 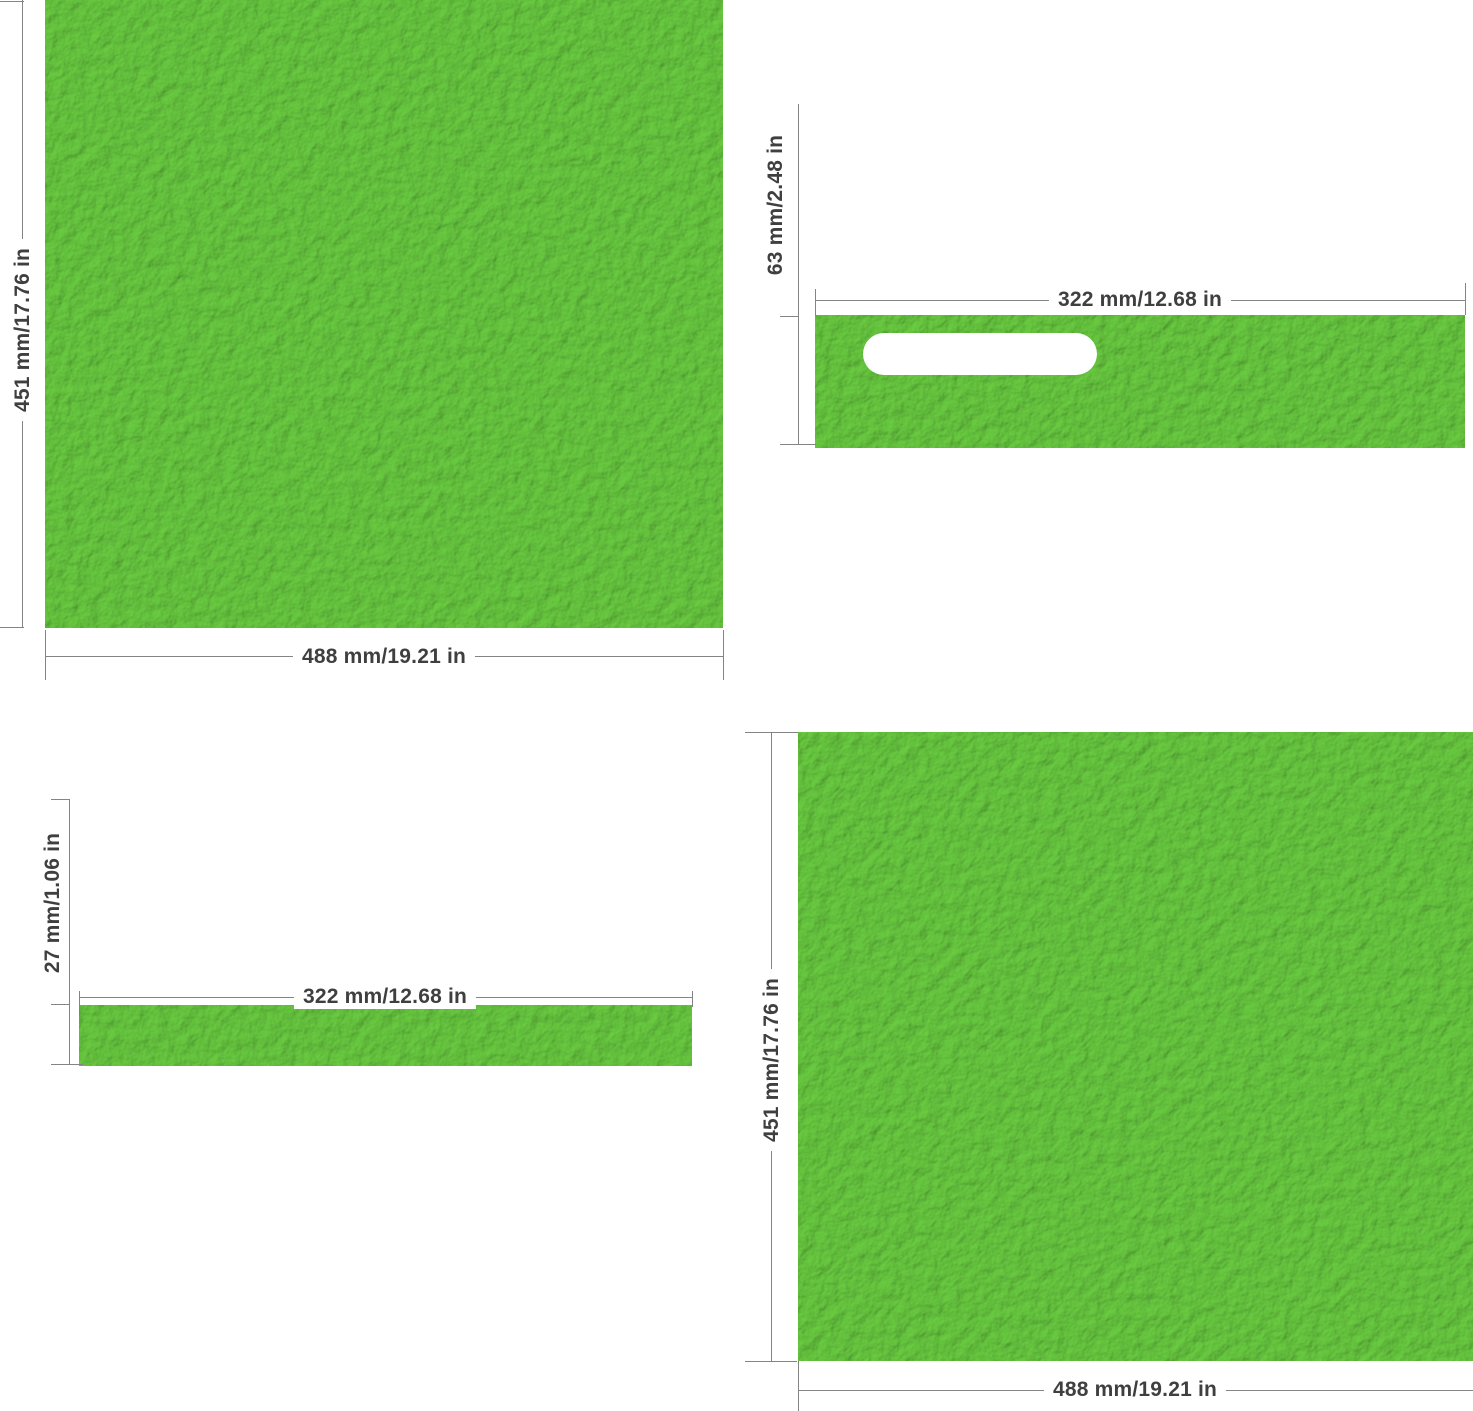 I want to click on piece4-width-label: 488 mm/19.21 in, so click(x=1135, y=1390).